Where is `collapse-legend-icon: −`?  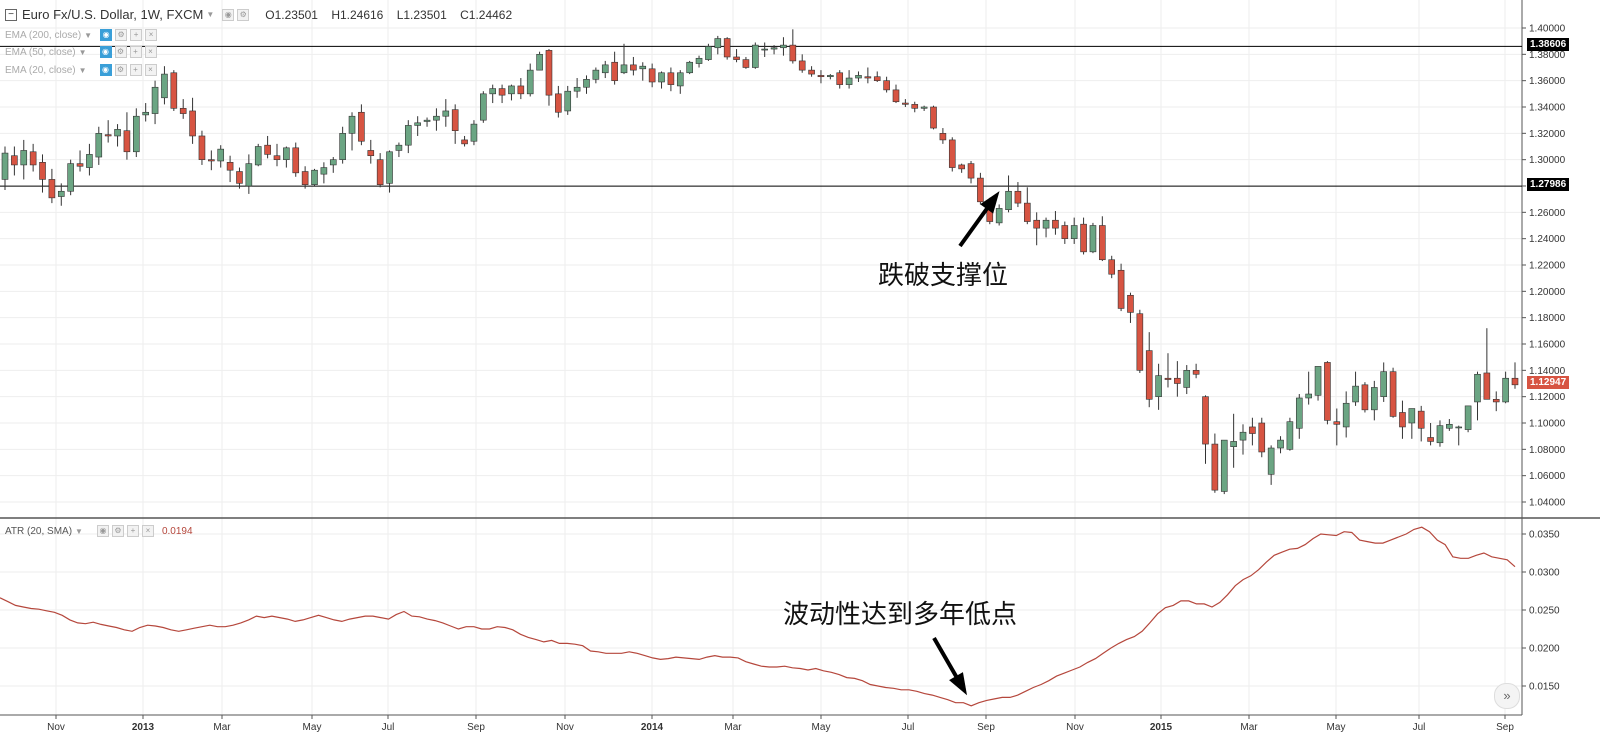 collapse-legend-icon: − is located at coordinates (11, 14).